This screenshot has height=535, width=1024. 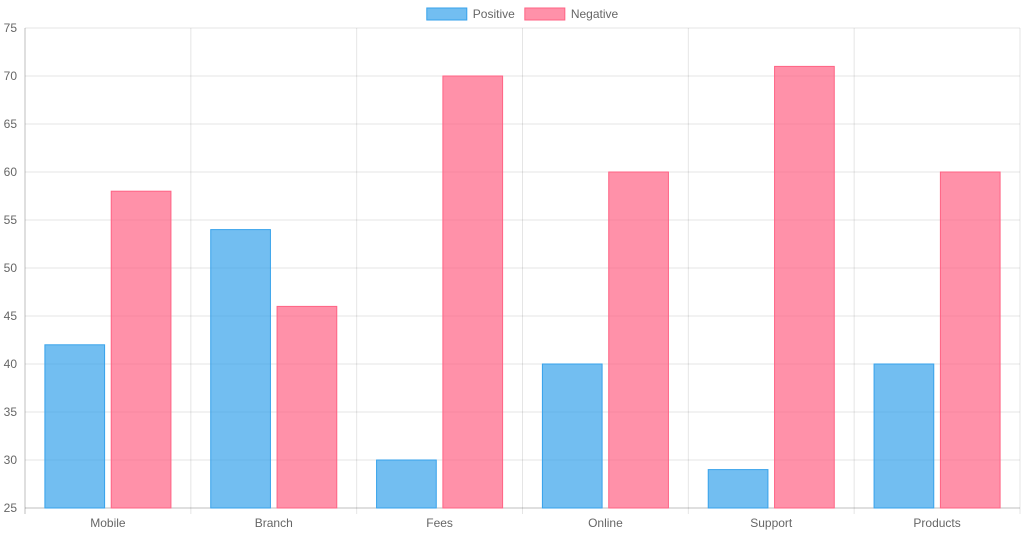 I want to click on y-tick-label: 35, so click(x=11, y=412).